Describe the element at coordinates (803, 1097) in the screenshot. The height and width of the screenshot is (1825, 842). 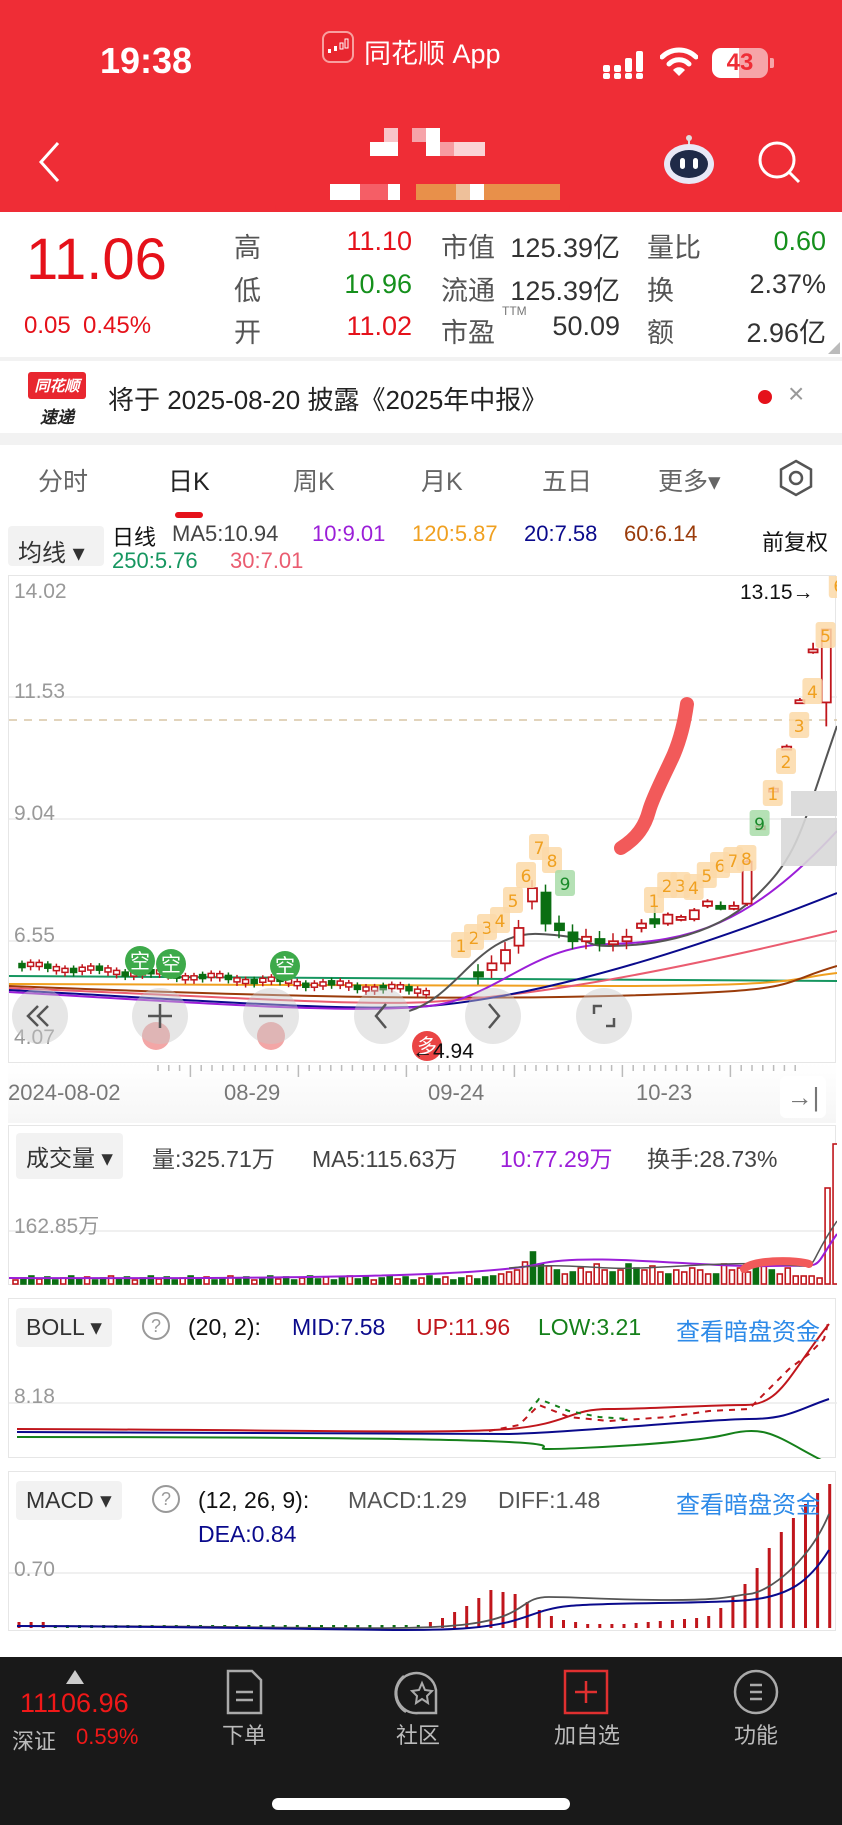
I see `jump-to-latest-button: →|` at that location.